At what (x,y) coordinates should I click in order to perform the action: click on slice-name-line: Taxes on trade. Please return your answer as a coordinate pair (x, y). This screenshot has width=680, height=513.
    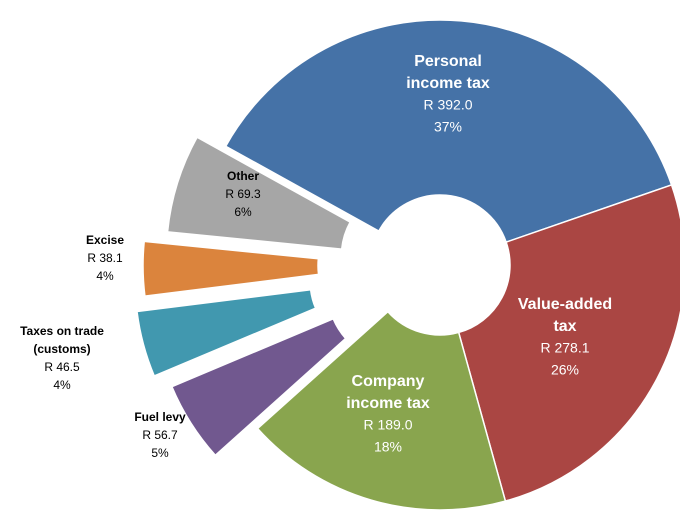
    Looking at the image, I should click on (62, 331).